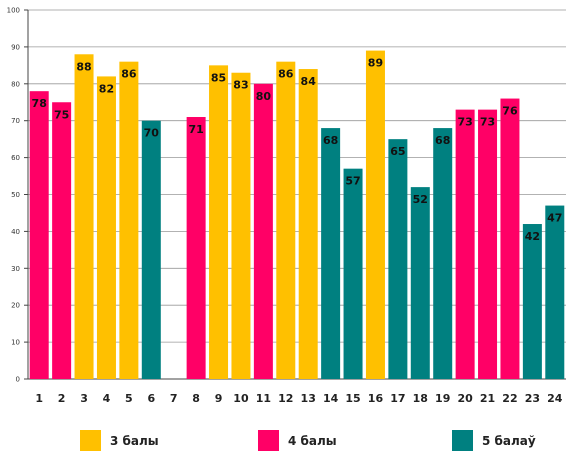 This screenshot has width=574, height=464. I want to click on y-axis-ticks: 0 10 20 30 40 50 60 70 80 90 100, so click(17, 195).